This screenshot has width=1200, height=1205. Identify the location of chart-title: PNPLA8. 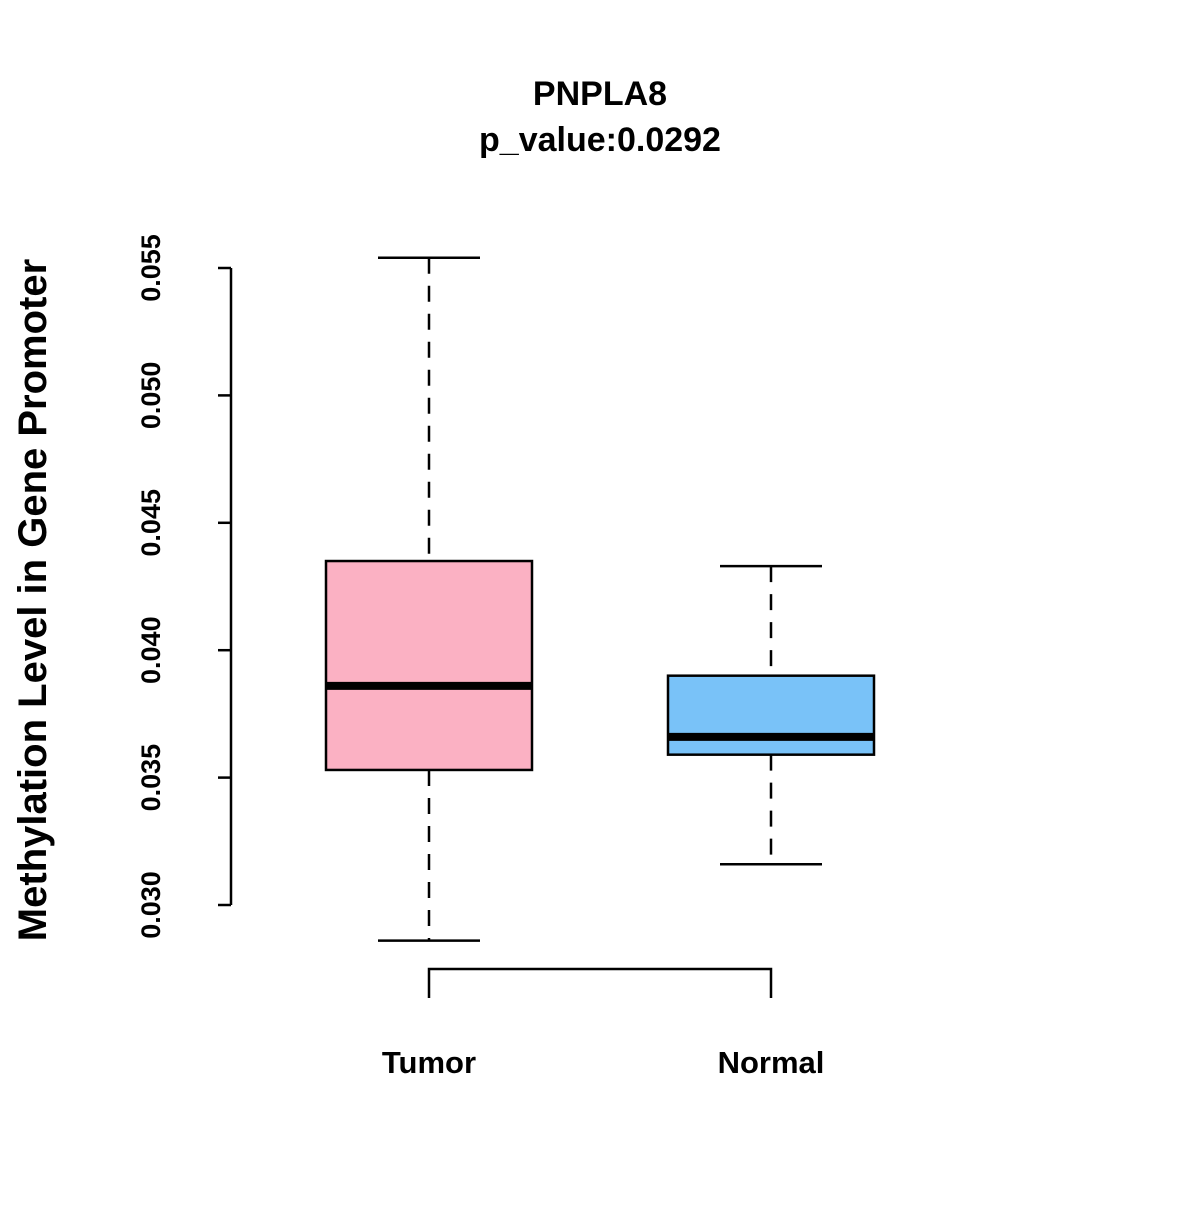
(600, 94).